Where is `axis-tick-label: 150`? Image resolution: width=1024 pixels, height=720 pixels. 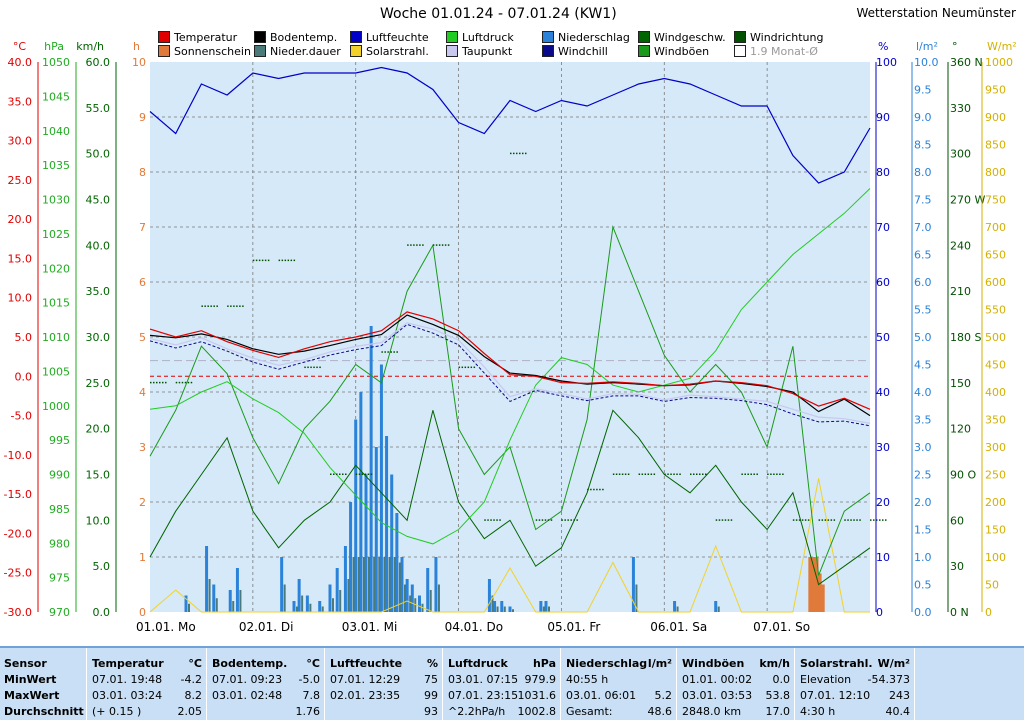 axis-tick-label: 150 is located at coordinates (960, 383).